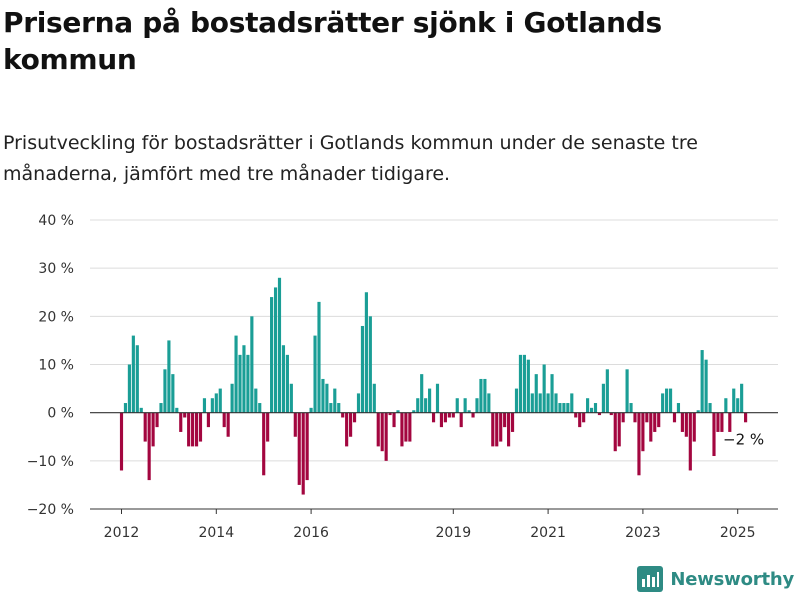 The width and height of the screenshot is (800, 600). What do you see at coordinates (453, 533) in the screenshot?
I see `x-tick-label: 2019` at bounding box center [453, 533].